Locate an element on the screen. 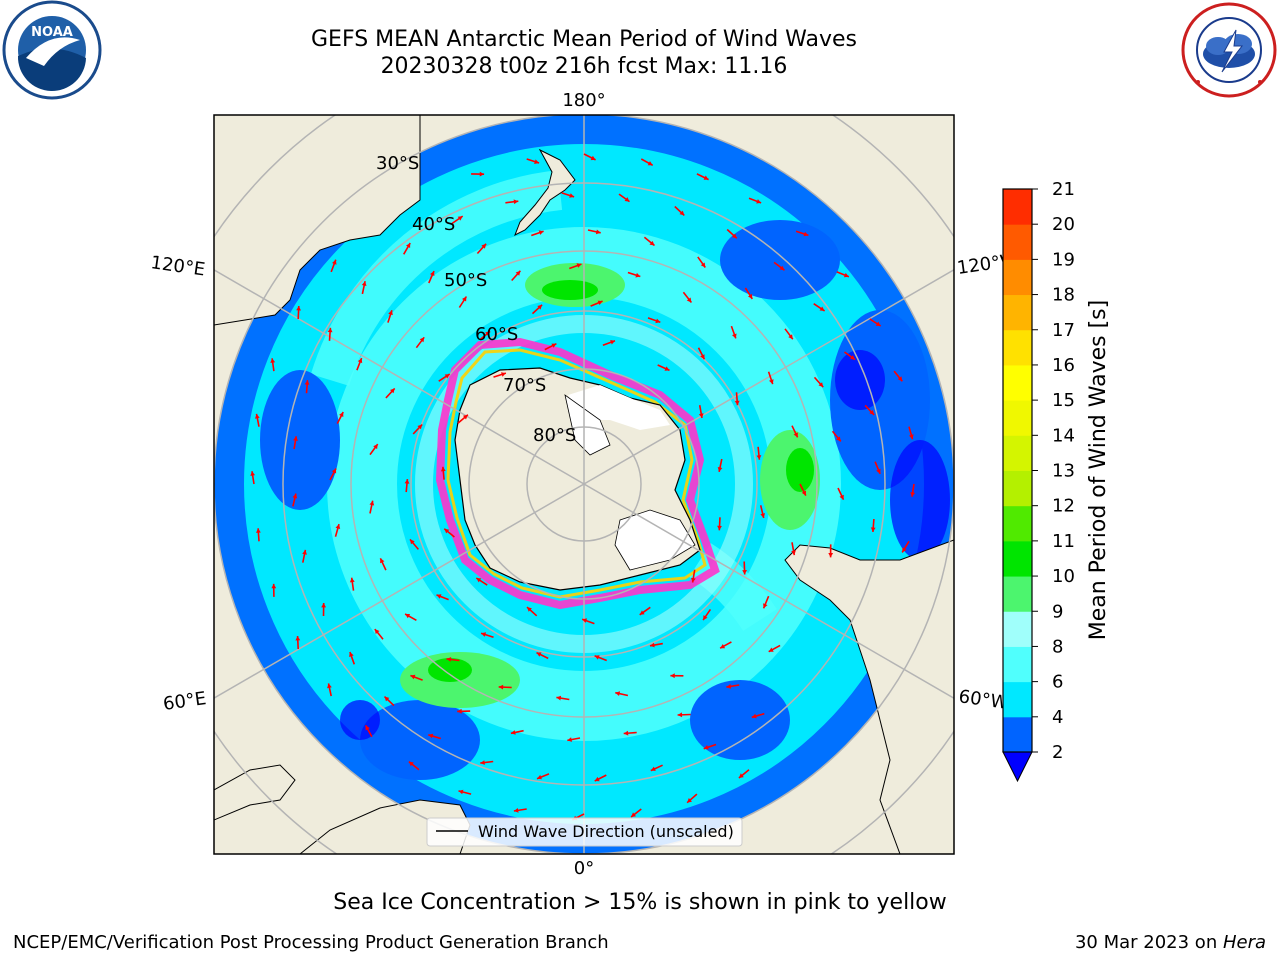 This screenshot has height=960, width=1280. colorbar-tick-label: 6 is located at coordinates (1057, 682).